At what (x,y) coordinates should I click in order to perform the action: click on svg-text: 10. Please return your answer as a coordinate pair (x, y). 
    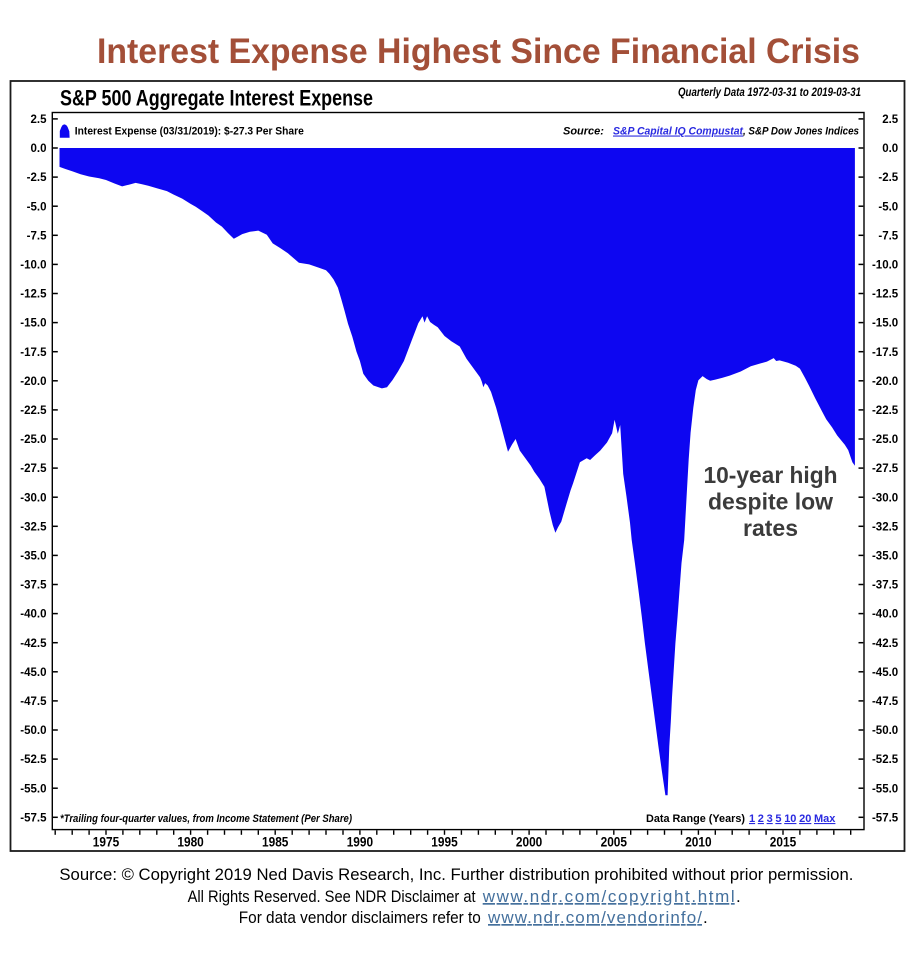
    Looking at the image, I should click on (790, 819).